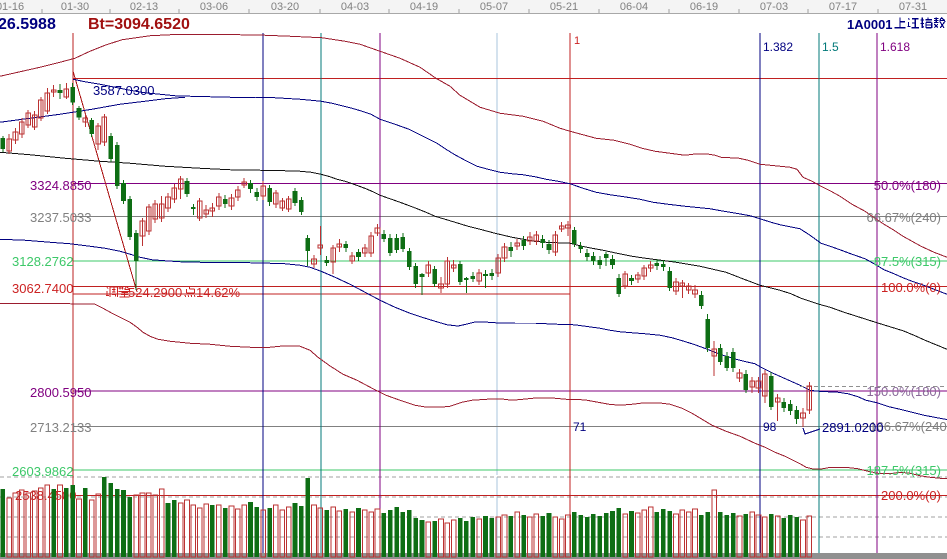 This screenshot has width=947, height=559. What do you see at coordinates (908, 426) in the screenshot?
I see `svg-text: 166.67%(240)` at bounding box center [908, 426].